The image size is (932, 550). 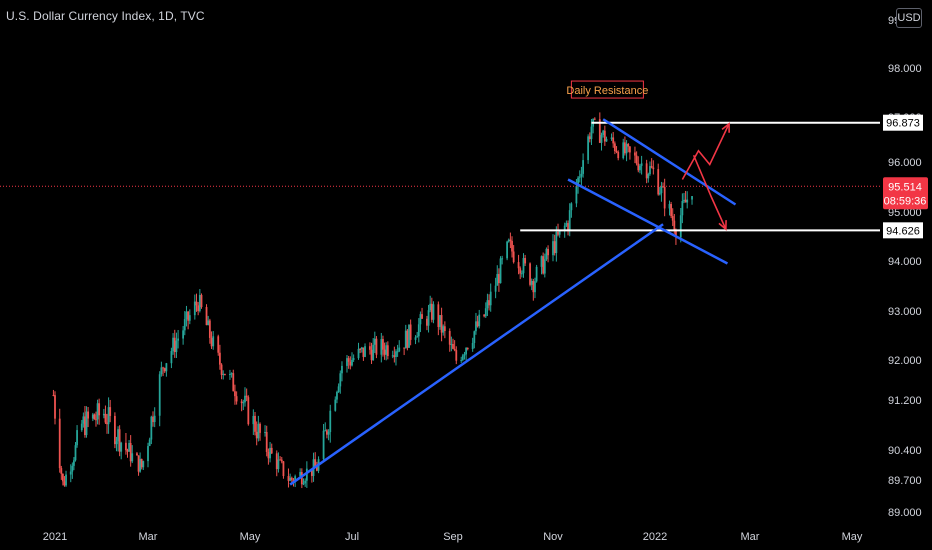 I want to click on currency-button: USD, so click(x=909, y=18).